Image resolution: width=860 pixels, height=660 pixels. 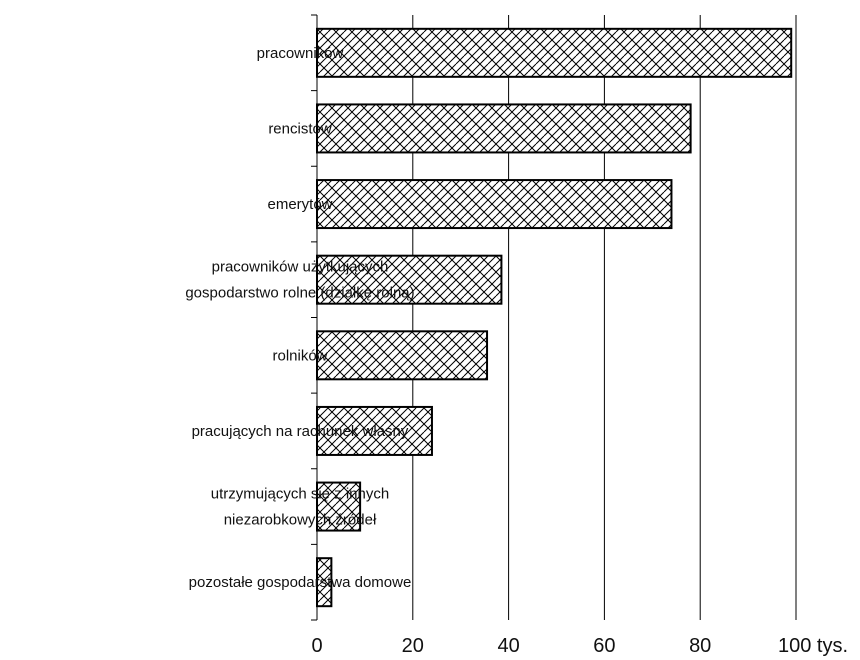 What do you see at coordinates (299, 355) in the screenshot?
I see `category-label: rolników` at bounding box center [299, 355].